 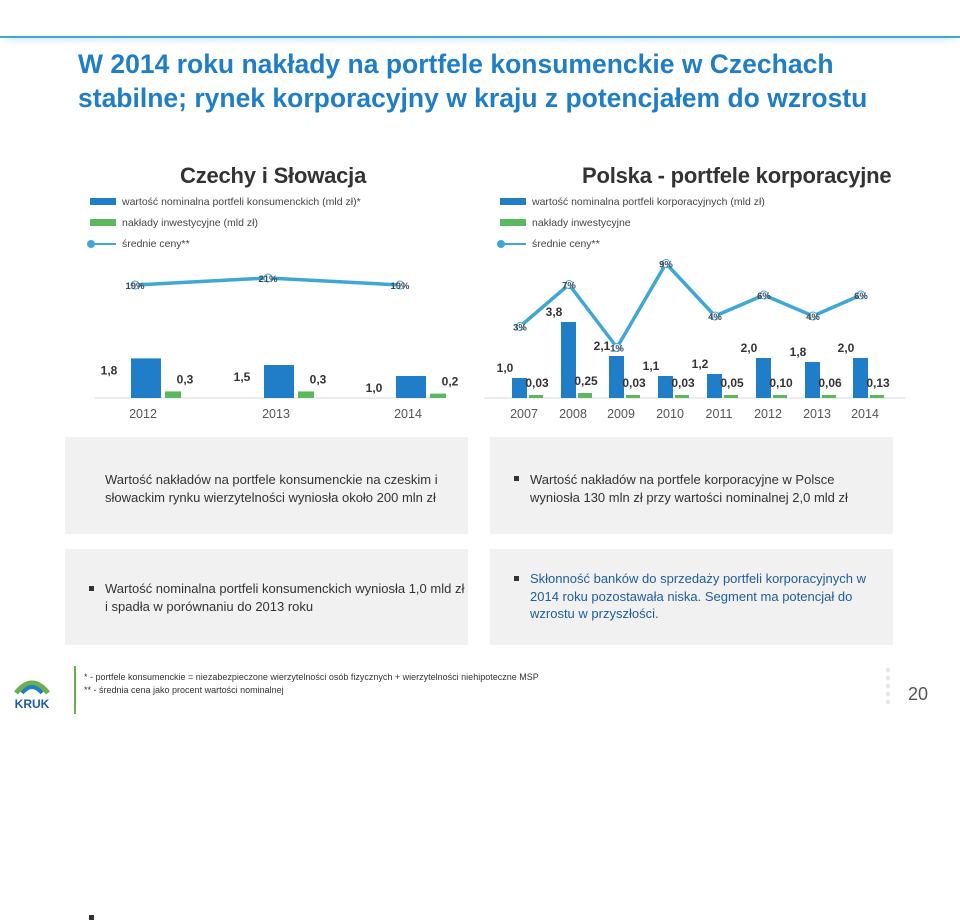 I want to click on x-tick-label: 2014, so click(x=408, y=414).